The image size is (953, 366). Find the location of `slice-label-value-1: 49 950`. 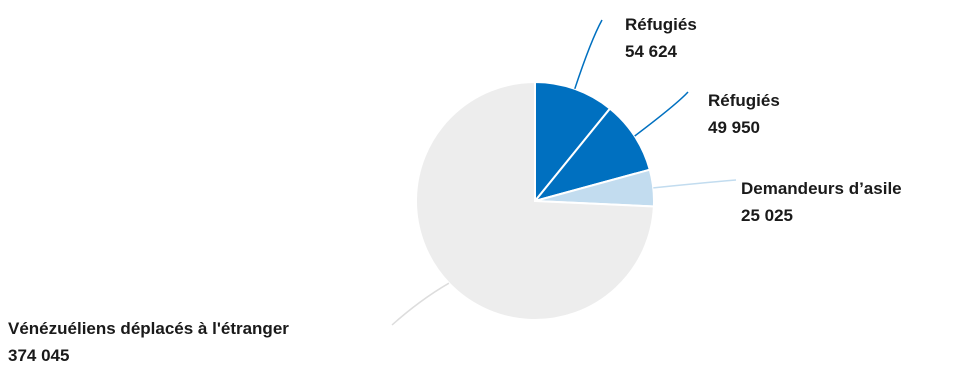

slice-label-value-1: 49 950 is located at coordinates (734, 127).